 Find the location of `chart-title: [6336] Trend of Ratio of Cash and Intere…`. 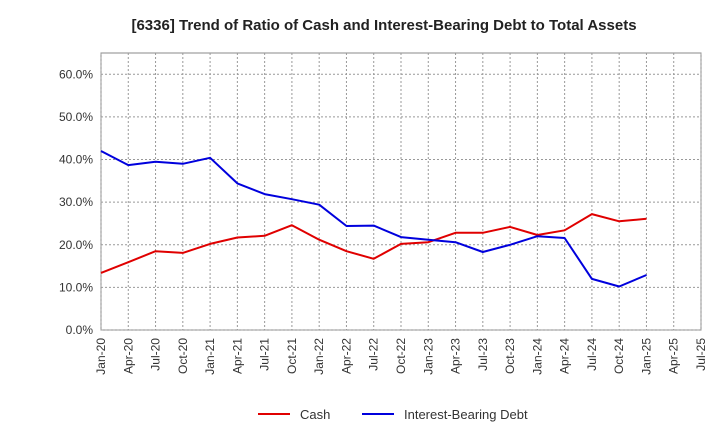

chart-title: [6336] Trend of Ratio of Cash and Intere… is located at coordinates (383, 25).